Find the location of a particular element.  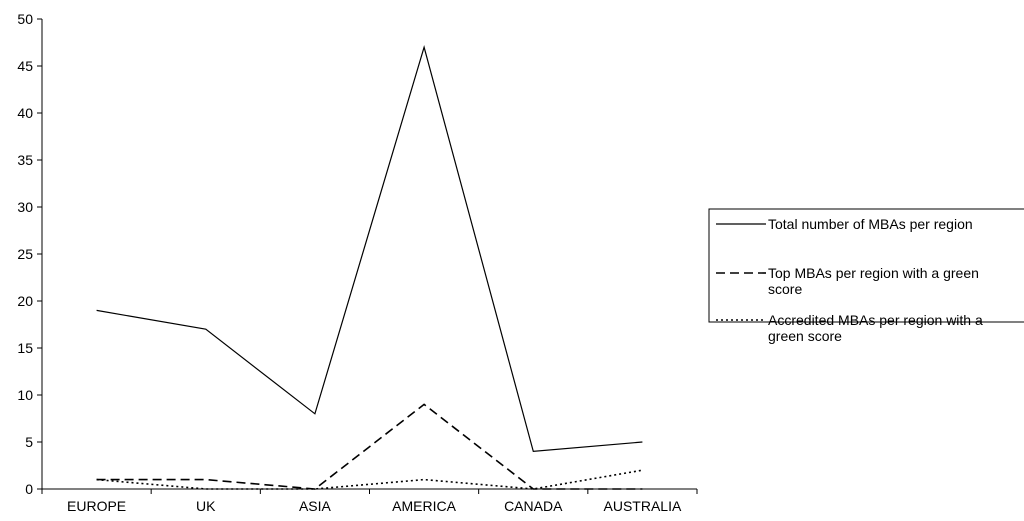

x-tick-label: EUROPE is located at coordinates (96, 506).